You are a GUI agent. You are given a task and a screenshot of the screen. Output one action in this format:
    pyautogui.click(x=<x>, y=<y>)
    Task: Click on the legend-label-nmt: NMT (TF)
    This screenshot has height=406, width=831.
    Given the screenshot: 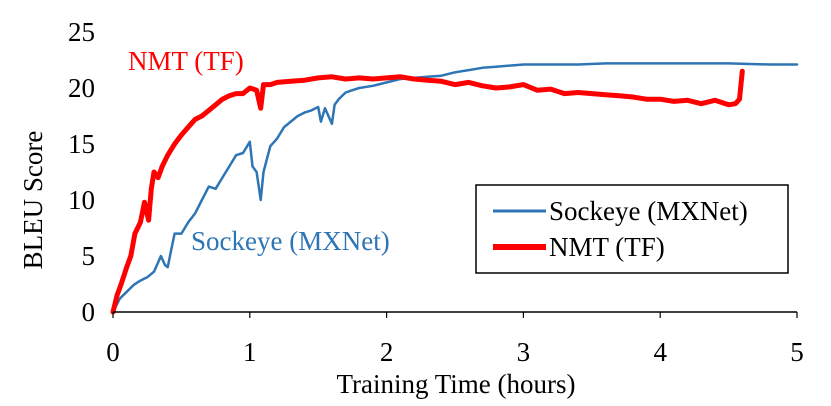 What is the action you would take?
    pyautogui.click(x=607, y=247)
    